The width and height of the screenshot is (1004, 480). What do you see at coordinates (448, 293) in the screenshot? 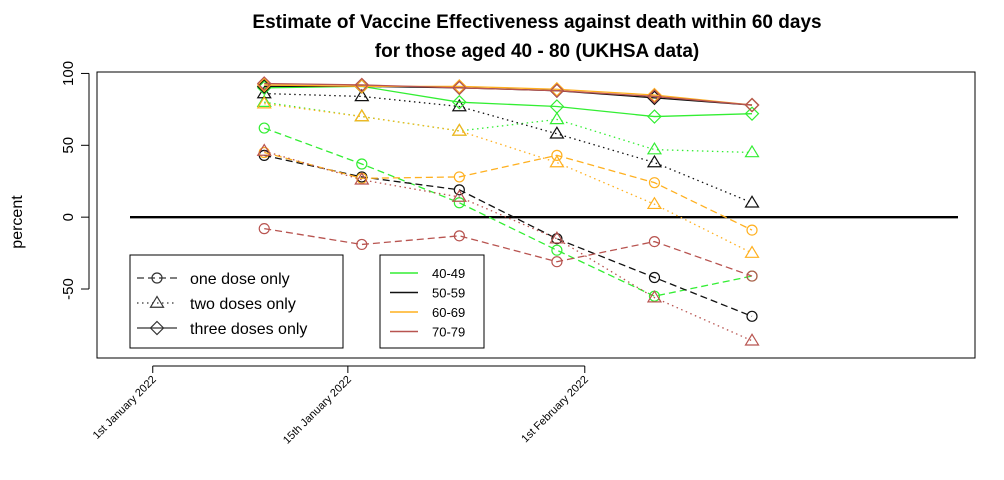
I see `age-legend-label: 50-59` at bounding box center [448, 293].